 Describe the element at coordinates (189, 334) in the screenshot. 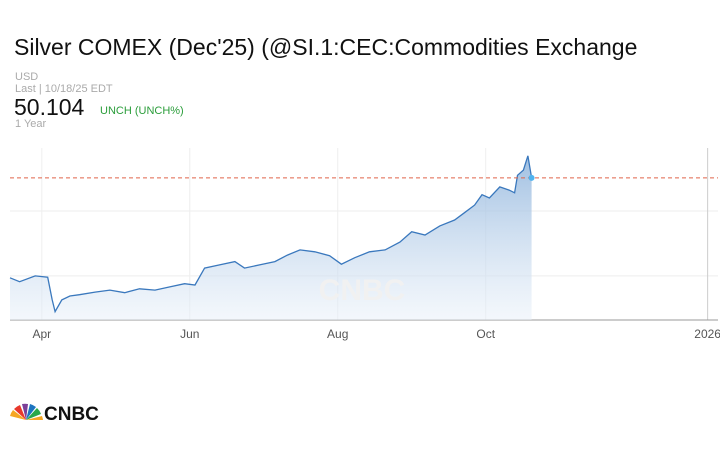

I see `x-tick-label: Jun` at that location.